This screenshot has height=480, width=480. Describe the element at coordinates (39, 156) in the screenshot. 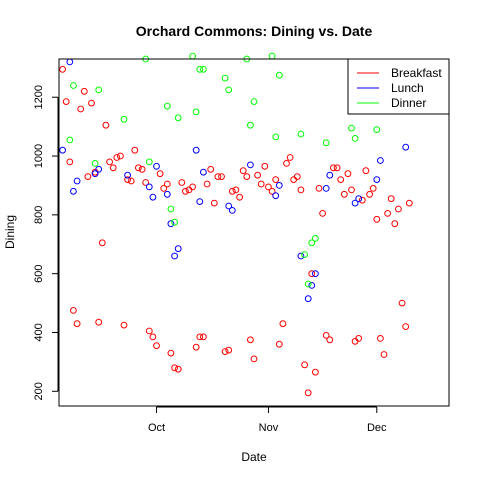

I see `y-tick-label: 1000` at that location.